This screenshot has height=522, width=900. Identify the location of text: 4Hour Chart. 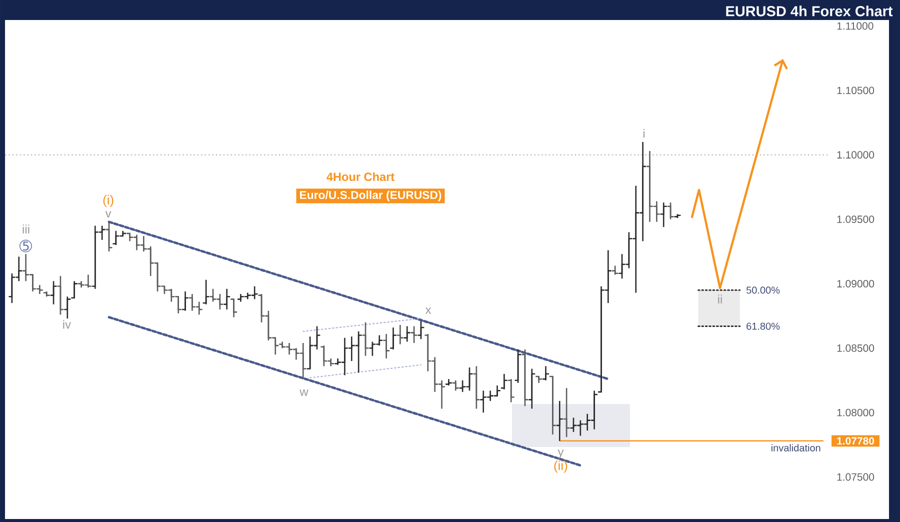
(360, 177).